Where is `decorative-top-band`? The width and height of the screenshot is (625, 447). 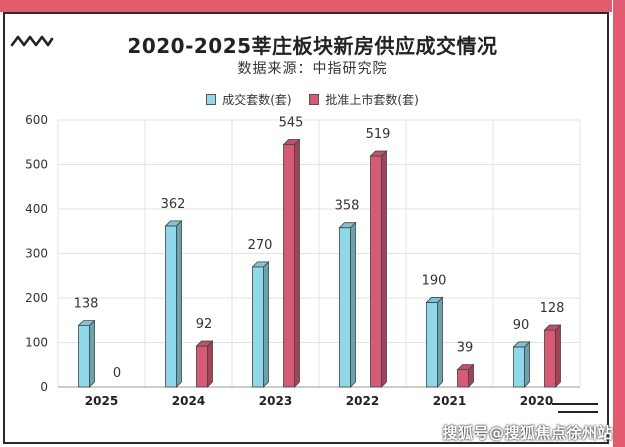 decorative-top-band is located at coordinates (306, 6).